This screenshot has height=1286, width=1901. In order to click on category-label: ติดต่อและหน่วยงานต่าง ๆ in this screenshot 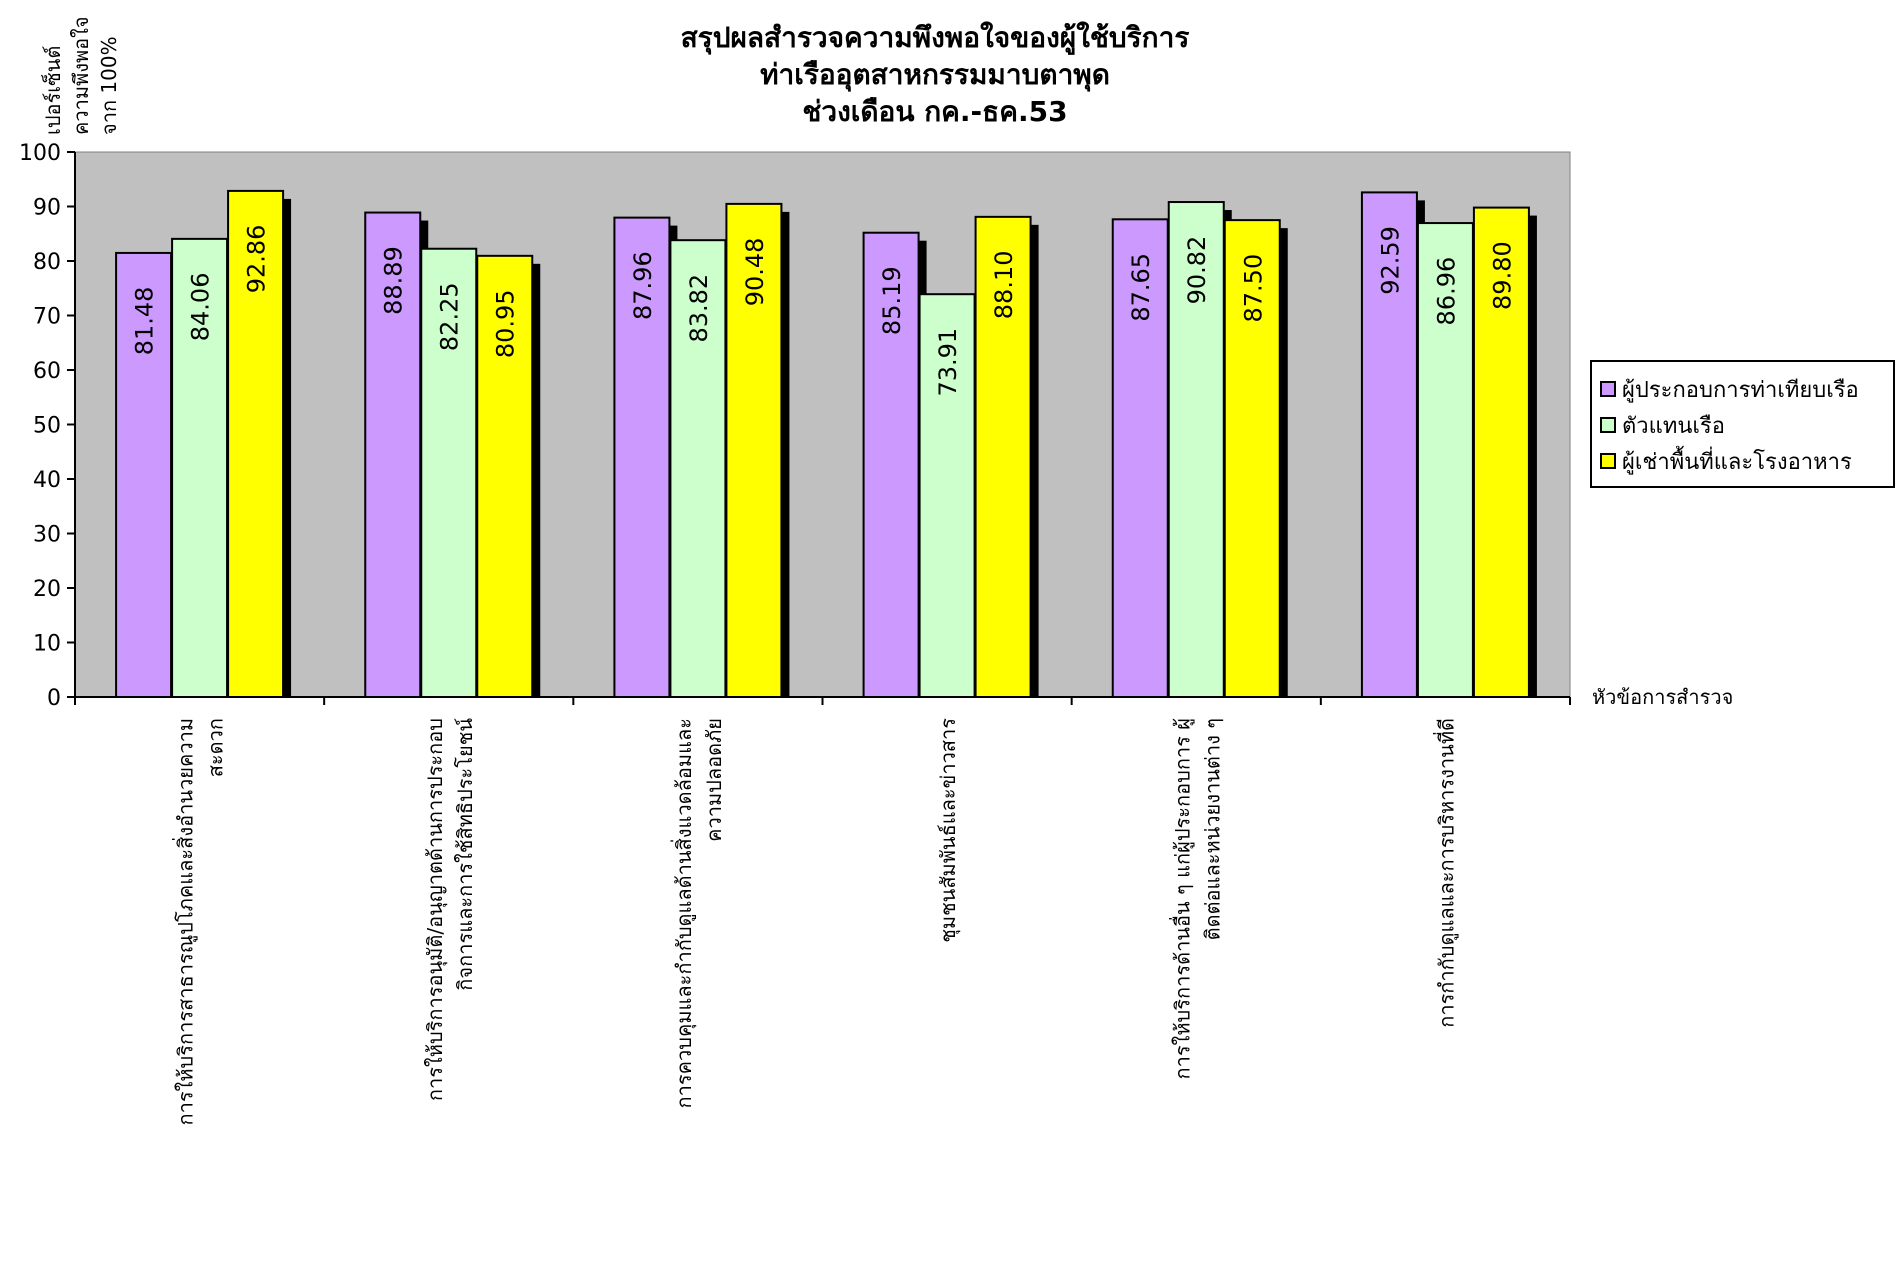, I will do `click(1212, 829)`.